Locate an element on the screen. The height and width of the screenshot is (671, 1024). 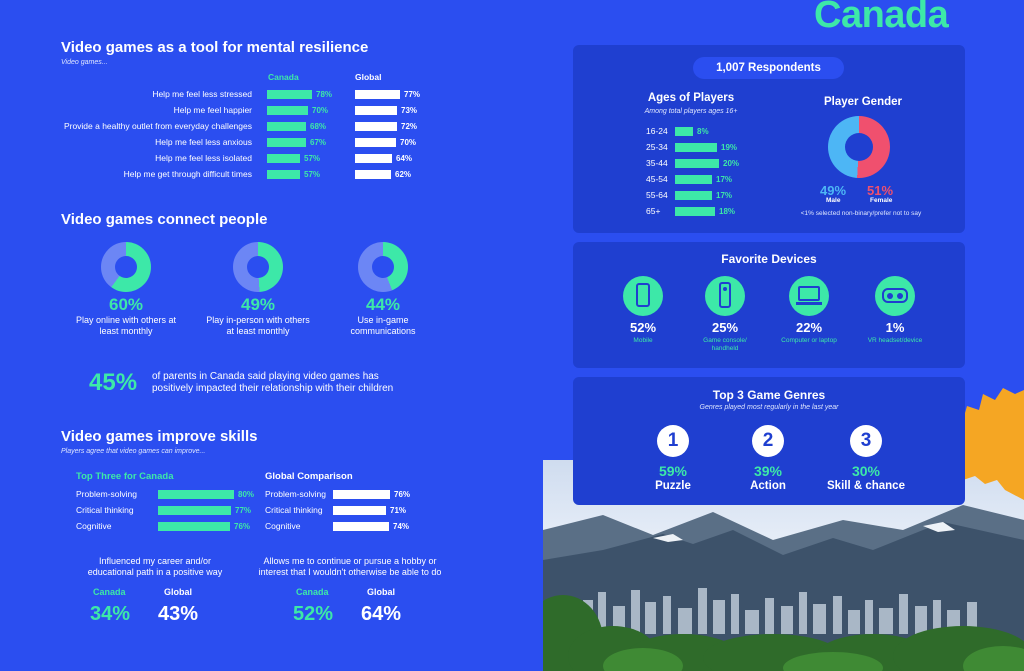
gender-donut-chart is located at coordinates (859, 147).